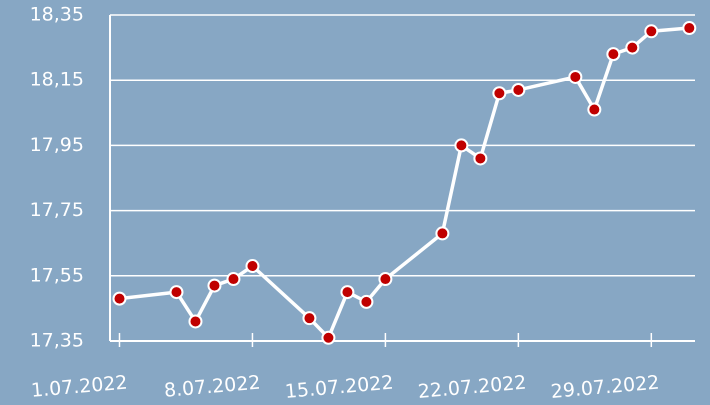 The image size is (710, 405). What do you see at coordinates (79, 387) in the screenshot?
I see `x-tick-label: 1.07.2022` at bounding box center [79, 387].